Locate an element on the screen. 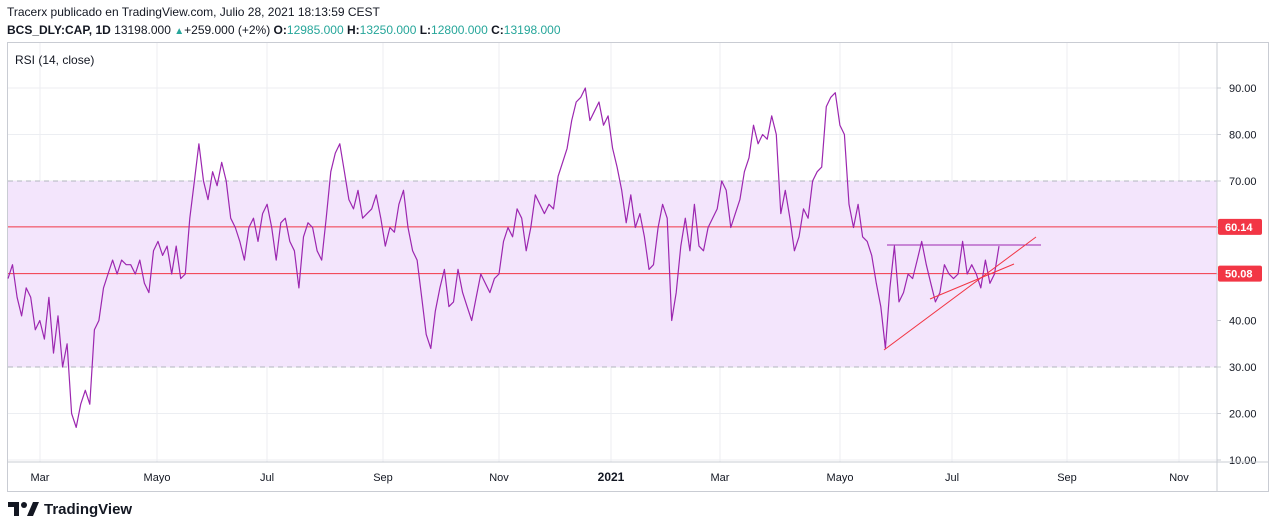 The height and width of the screenshot is (528, 1274). x-tick-label: 2021 is located at coordinates (611, 477).